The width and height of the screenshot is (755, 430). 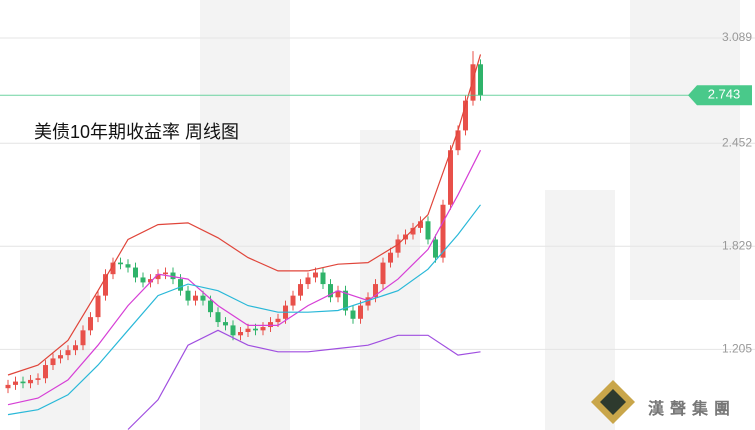 I want to click on last-price-tag, so click(x=720, y=95).